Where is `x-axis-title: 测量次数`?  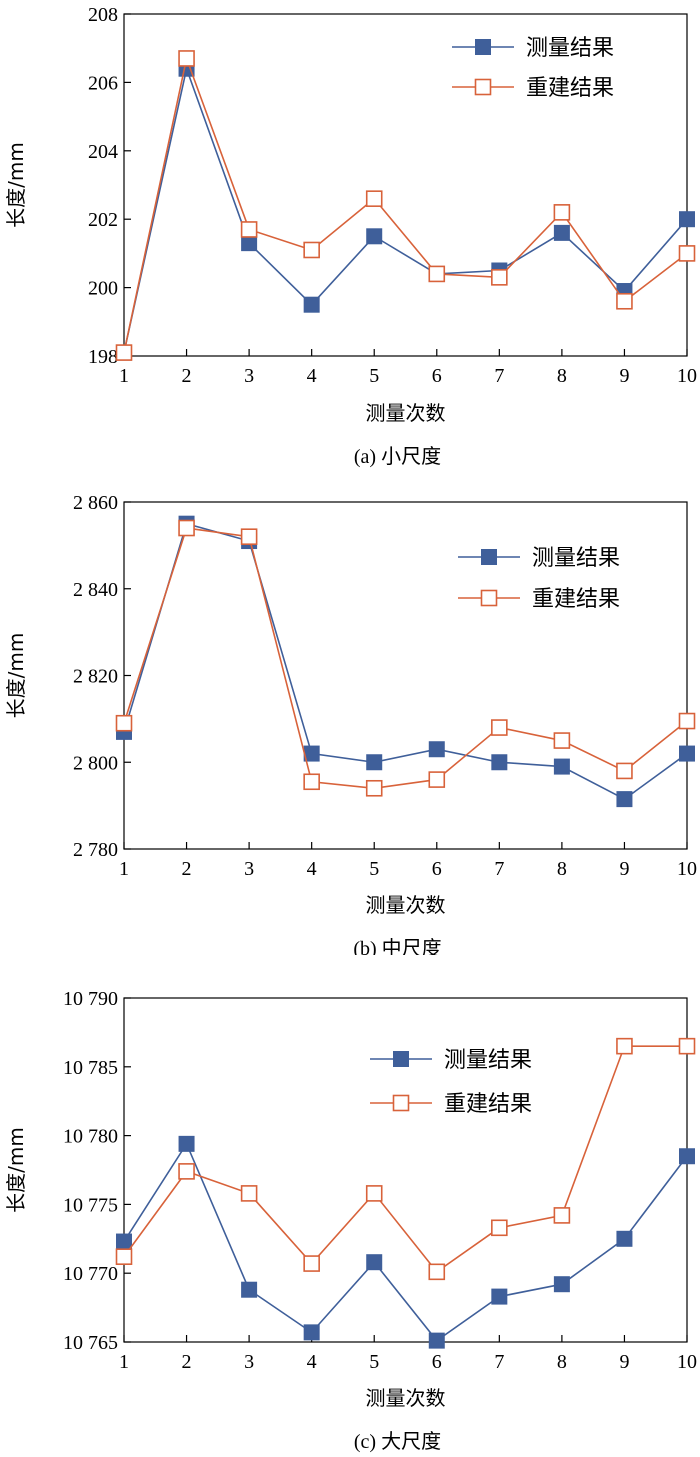
x-axis-title: 测量次数 is located at coordinates (406, 905).